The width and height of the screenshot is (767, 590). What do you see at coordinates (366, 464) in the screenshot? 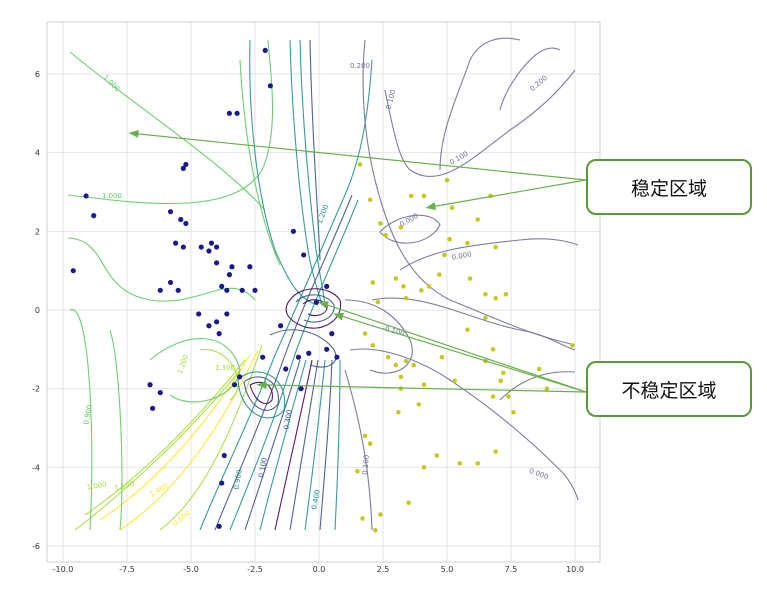
I see `contour-label: 0.100` at bounding box center [366, 464].